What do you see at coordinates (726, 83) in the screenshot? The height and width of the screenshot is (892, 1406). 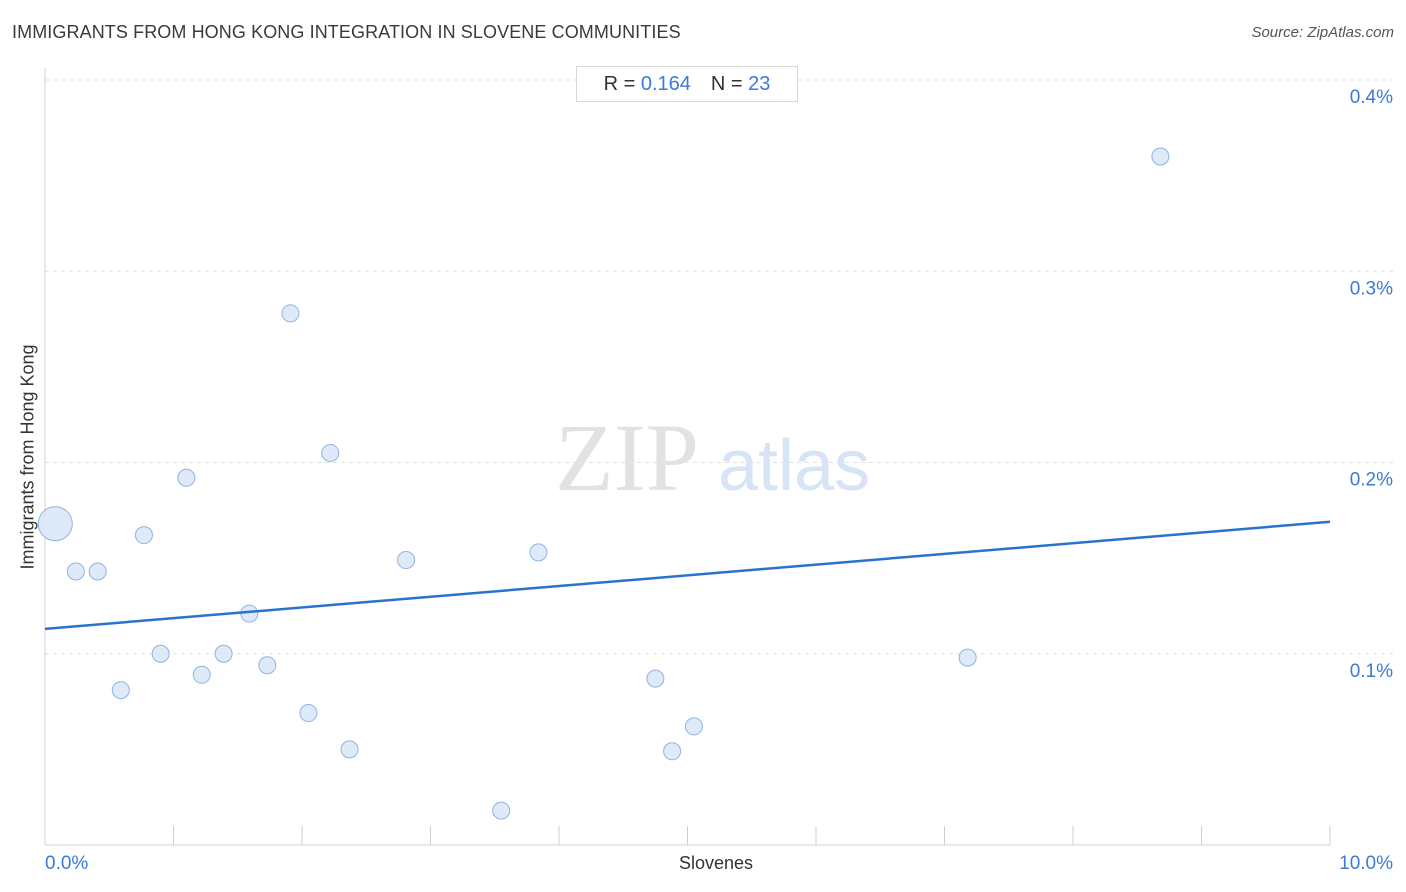 I see `n-label: N =` at bounding box center [726, 83].